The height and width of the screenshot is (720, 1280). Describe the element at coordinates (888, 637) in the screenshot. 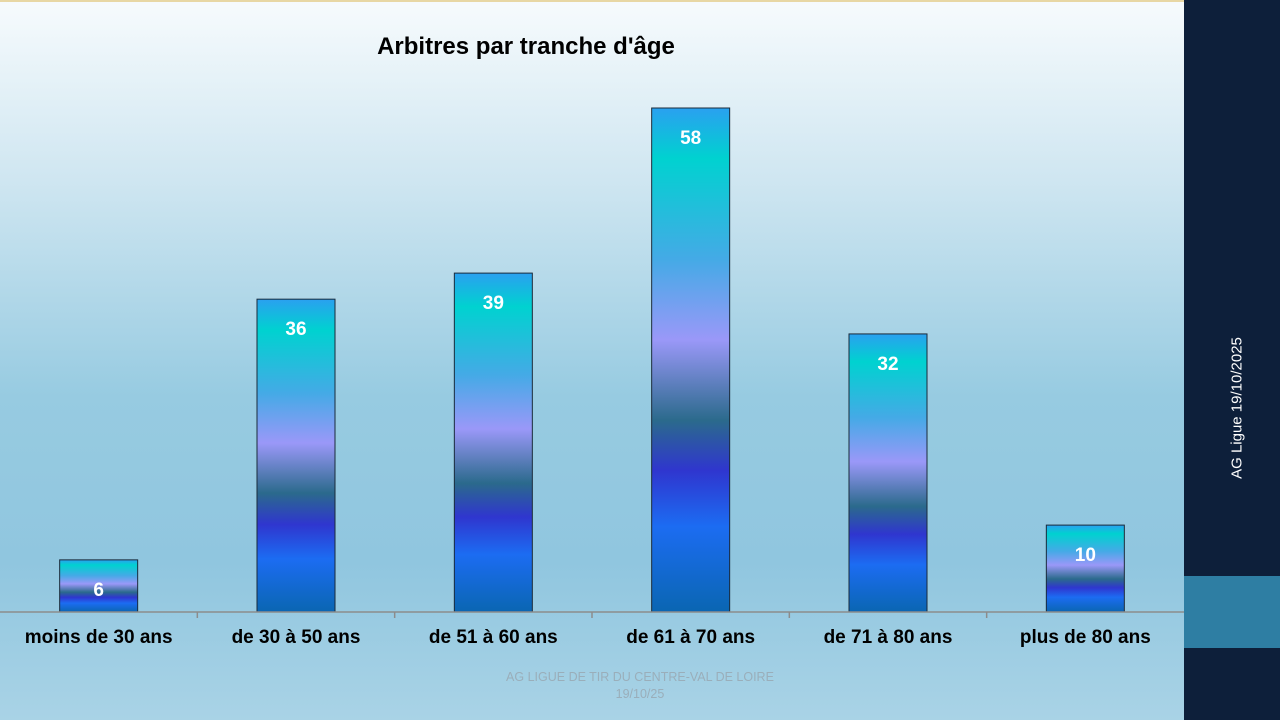

I see `x-tick-label-4: de 71 à 80 ans` at that location.